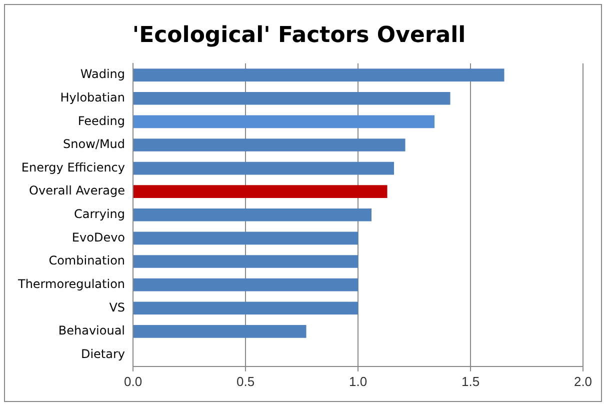 This screenshot has width=608, height=408. I want to click on y-tick-label: Thermoregulation, so click(71, 283).